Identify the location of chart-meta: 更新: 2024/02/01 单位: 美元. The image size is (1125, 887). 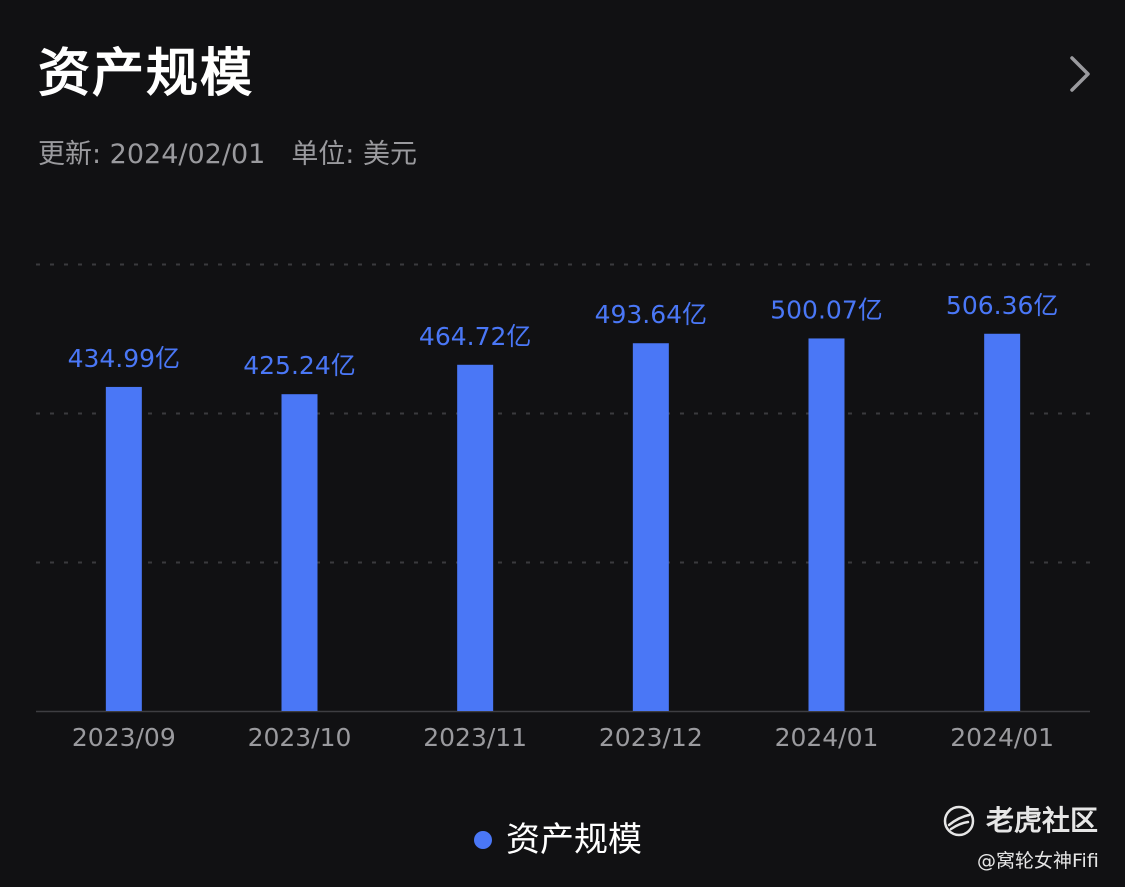
(227, 155).